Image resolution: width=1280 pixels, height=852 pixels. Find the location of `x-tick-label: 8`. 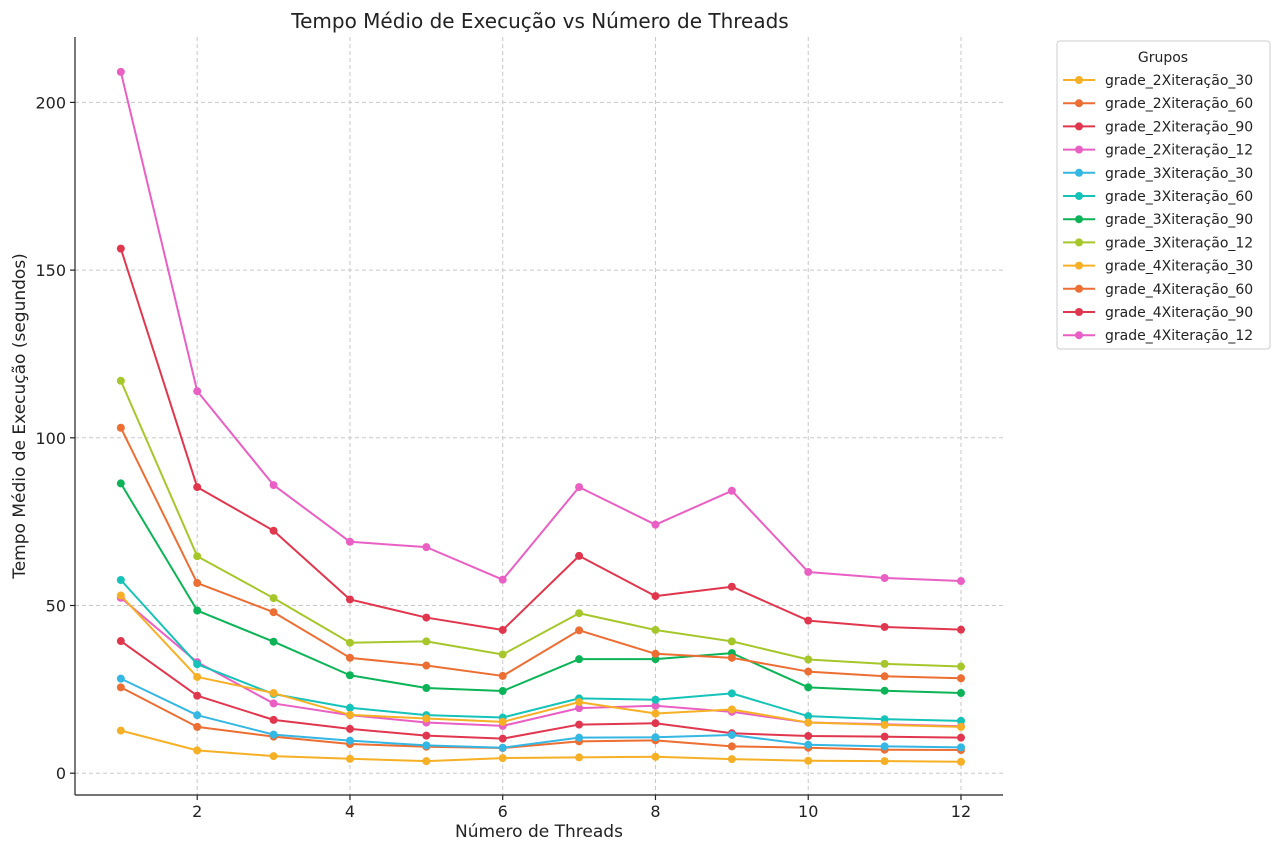

x-tick-label: 8 is located at coordinates (655, 811).